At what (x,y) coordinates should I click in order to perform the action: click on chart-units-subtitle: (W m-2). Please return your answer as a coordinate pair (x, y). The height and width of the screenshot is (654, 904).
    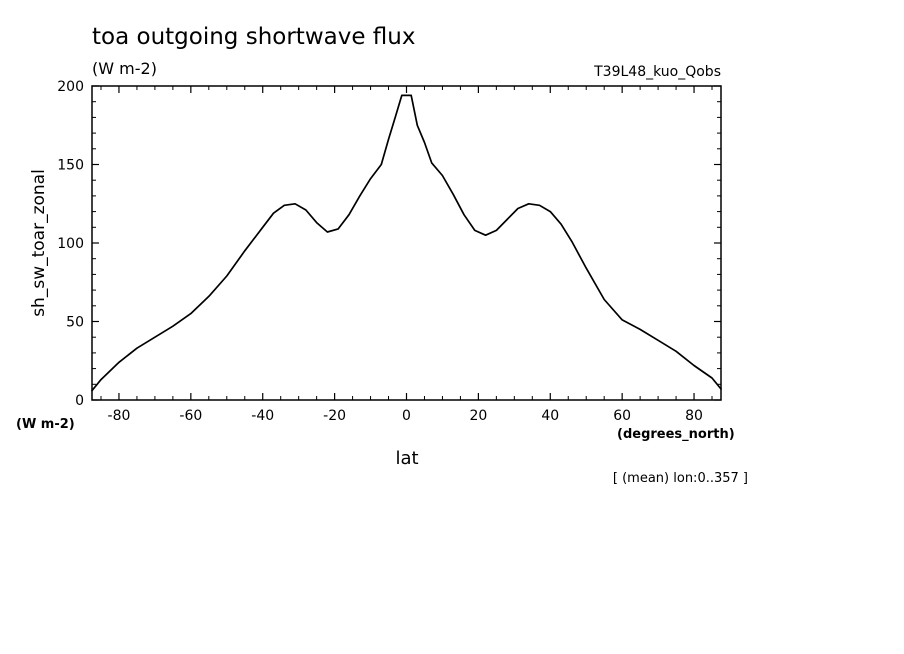
    Looking at the image, I should click on (124, 68).